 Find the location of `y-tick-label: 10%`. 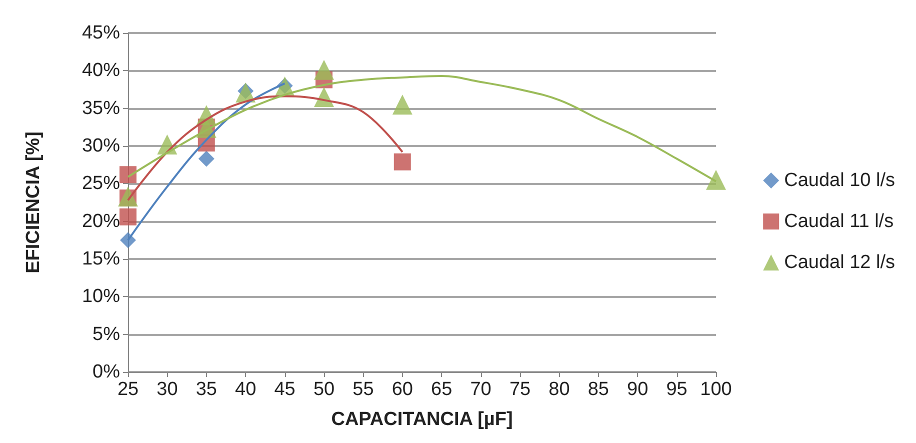

y-tick-label: 10% is located at coordinates (101, 297).